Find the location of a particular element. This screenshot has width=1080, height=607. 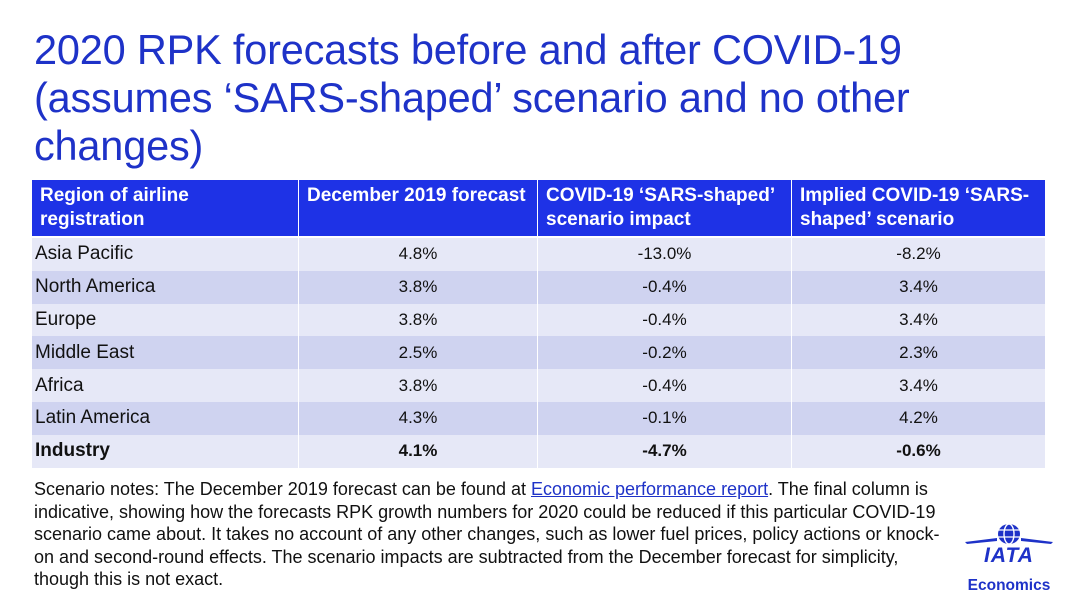

table-row: Middle East 2.5% -0.2% 2.3% is located at coordinates (538, 353).